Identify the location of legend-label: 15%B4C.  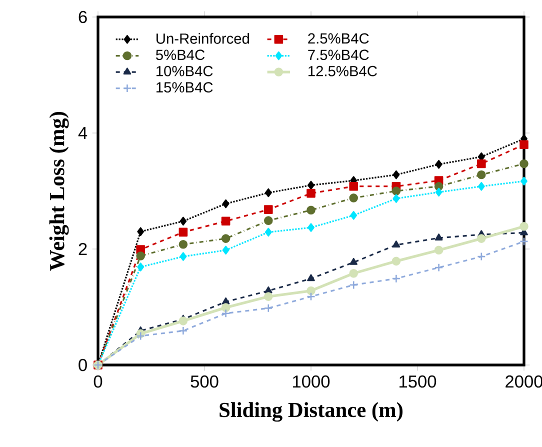
(184, 87).